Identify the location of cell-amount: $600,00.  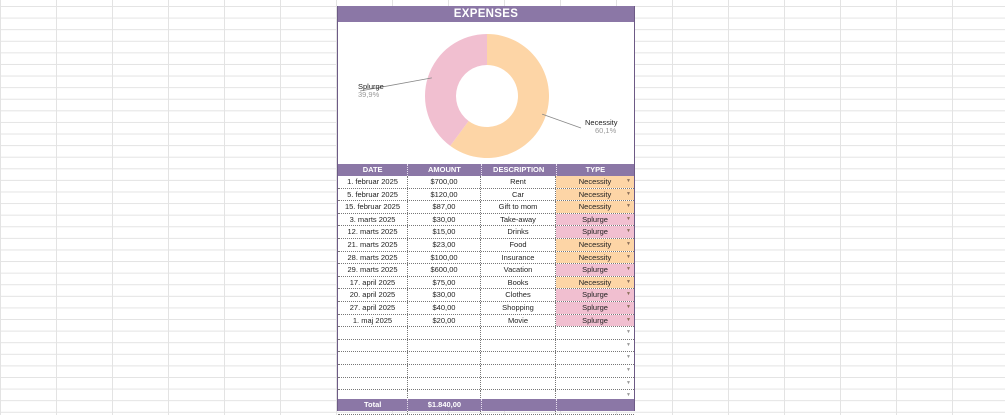
(444, 270).